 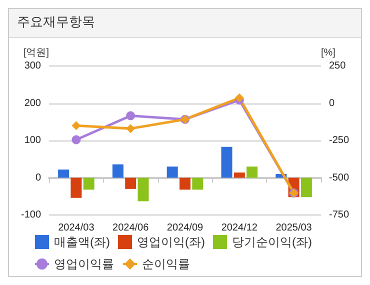 I want to click on y-tick-label: 300, so click(x=33, y=66).